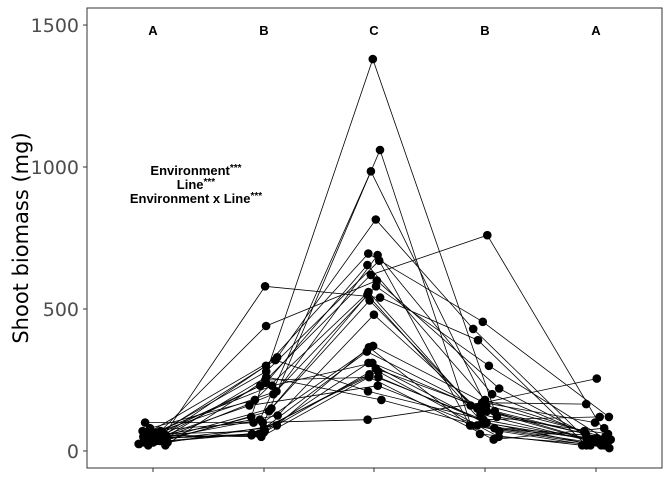 The width and height of the screenshot is (672, 480). I want to click on y-tick-label: 1500, so click(55, 26).